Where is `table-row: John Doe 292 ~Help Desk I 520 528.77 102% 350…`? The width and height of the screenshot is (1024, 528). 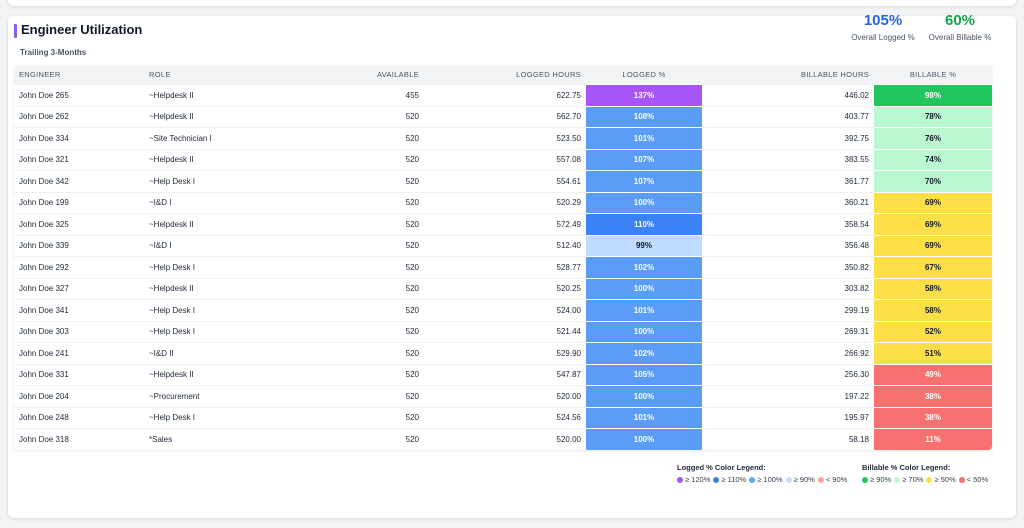
table-row: John Doe 292 ~Help Desk I 520 528.77 102% 350… is located at coordinates (503, 267).